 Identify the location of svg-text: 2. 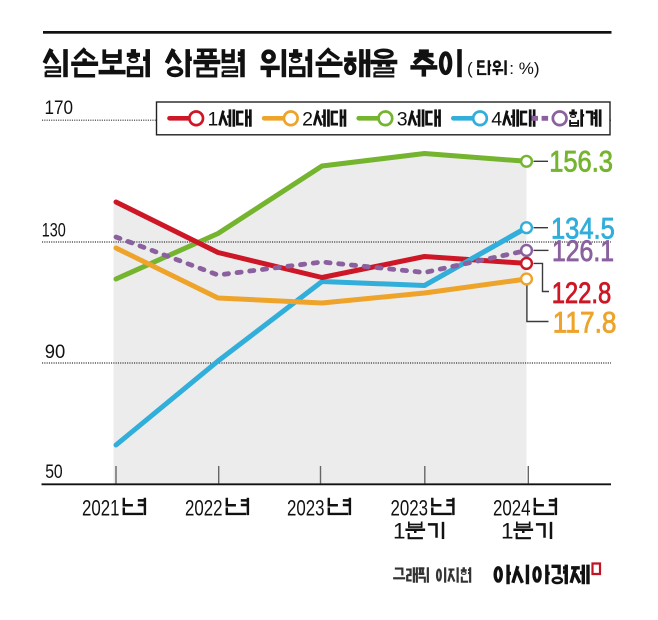
(307, 119).